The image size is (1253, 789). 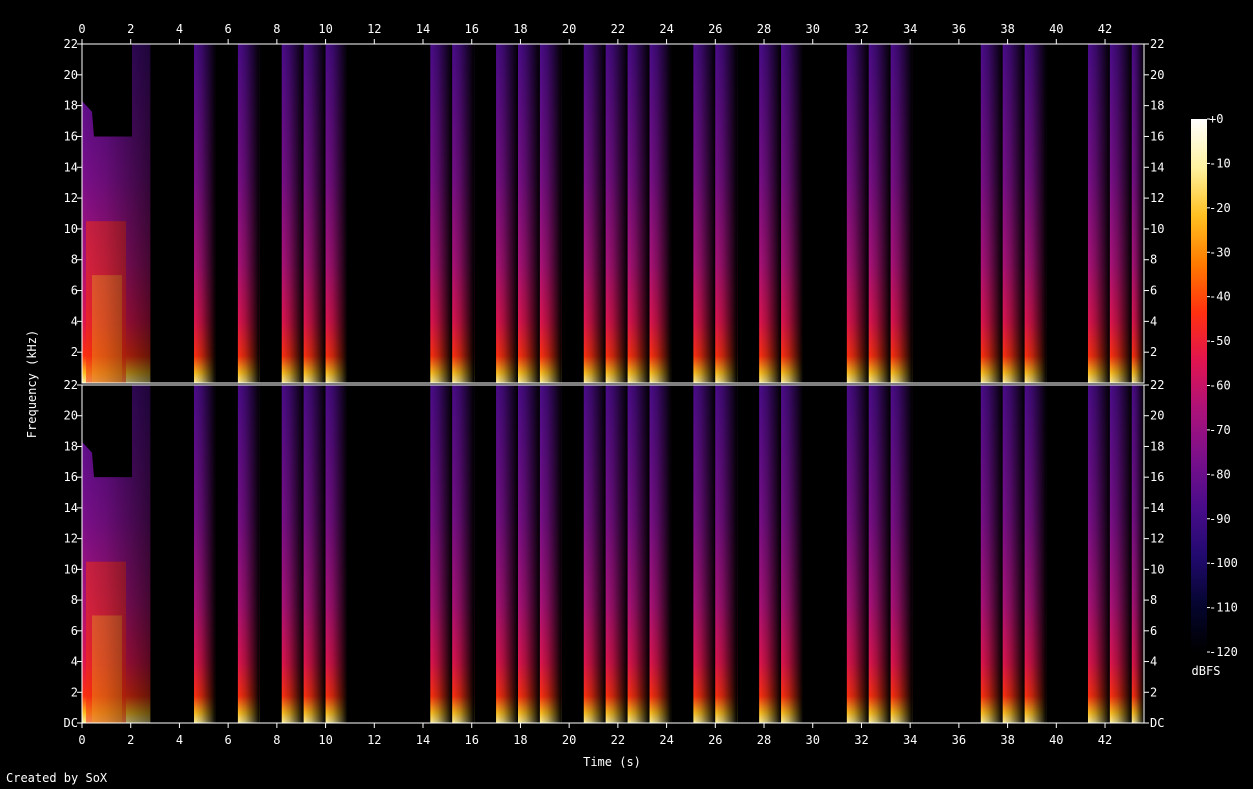 What do you see at coordinates (81, 740) in the screenshot?
I see `x-tick-label: 0` at bounding box center [81, 740].